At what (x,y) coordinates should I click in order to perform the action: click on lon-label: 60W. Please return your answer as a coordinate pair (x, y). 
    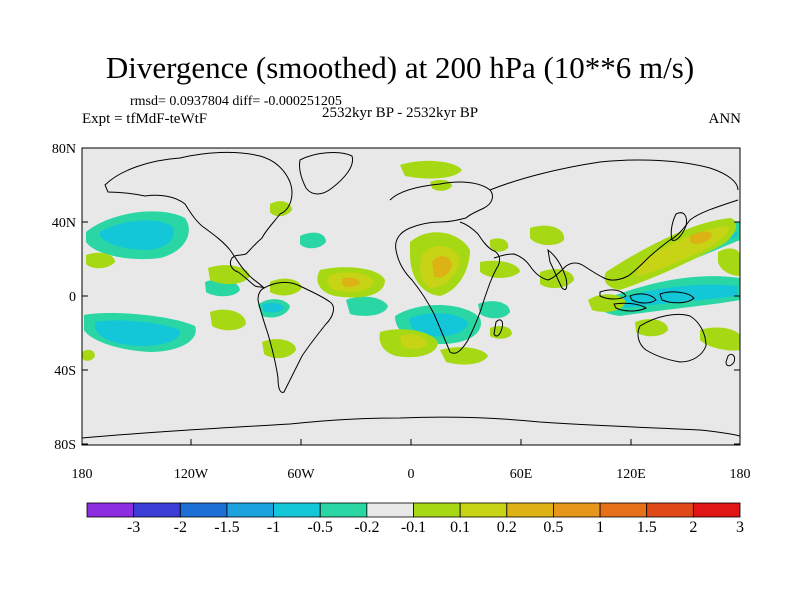
    Looking at the image, I should click on (301, 474).